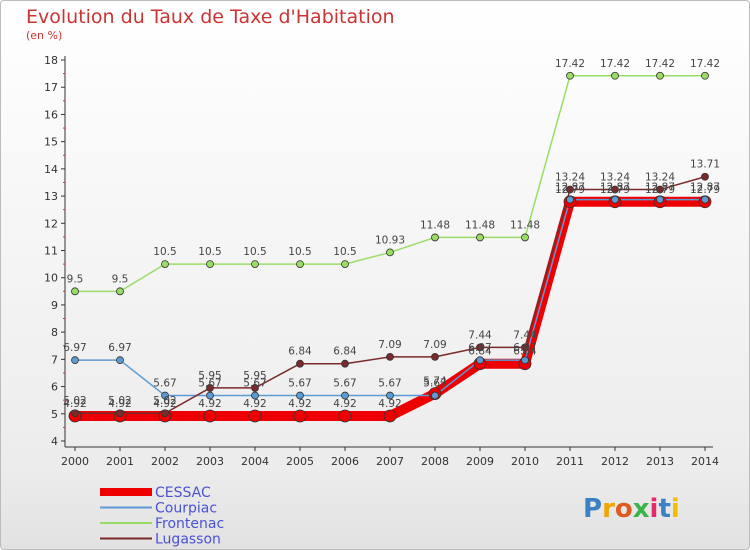 The height and width of the screenshot is (550, 750). Describe the element at coordinates (188, 540) in the screenshot. I see `legend-label-lugasson: Lugasson` at that location.